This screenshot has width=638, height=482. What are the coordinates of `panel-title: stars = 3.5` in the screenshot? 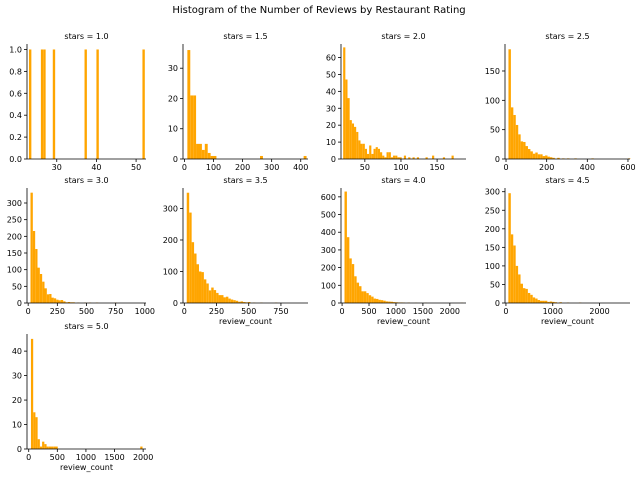 It's located at (245, 180).